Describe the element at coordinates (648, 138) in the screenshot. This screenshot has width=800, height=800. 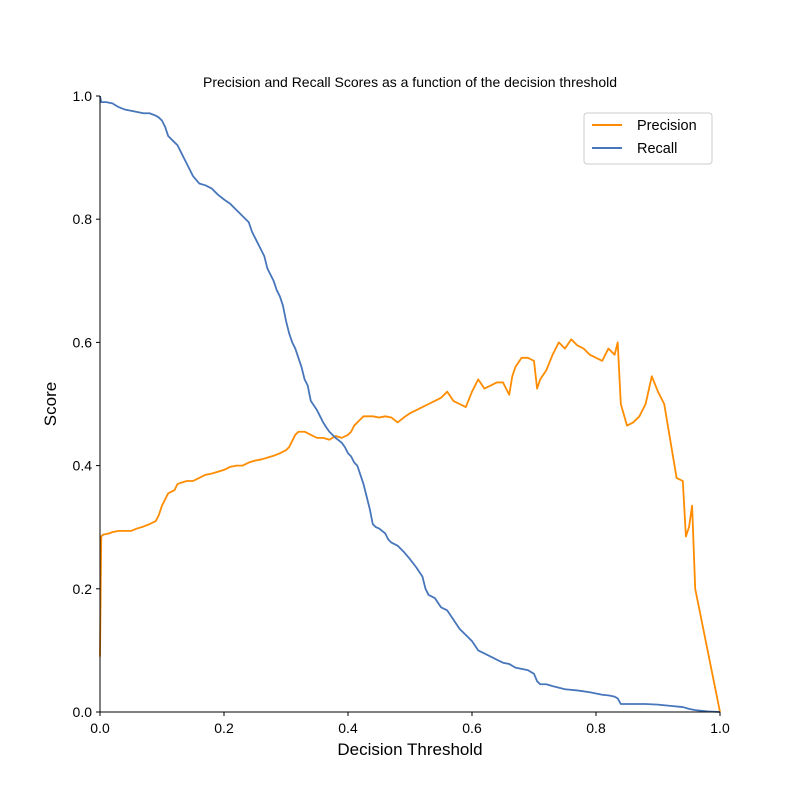
I see `legend: Precision Recall` at that location.